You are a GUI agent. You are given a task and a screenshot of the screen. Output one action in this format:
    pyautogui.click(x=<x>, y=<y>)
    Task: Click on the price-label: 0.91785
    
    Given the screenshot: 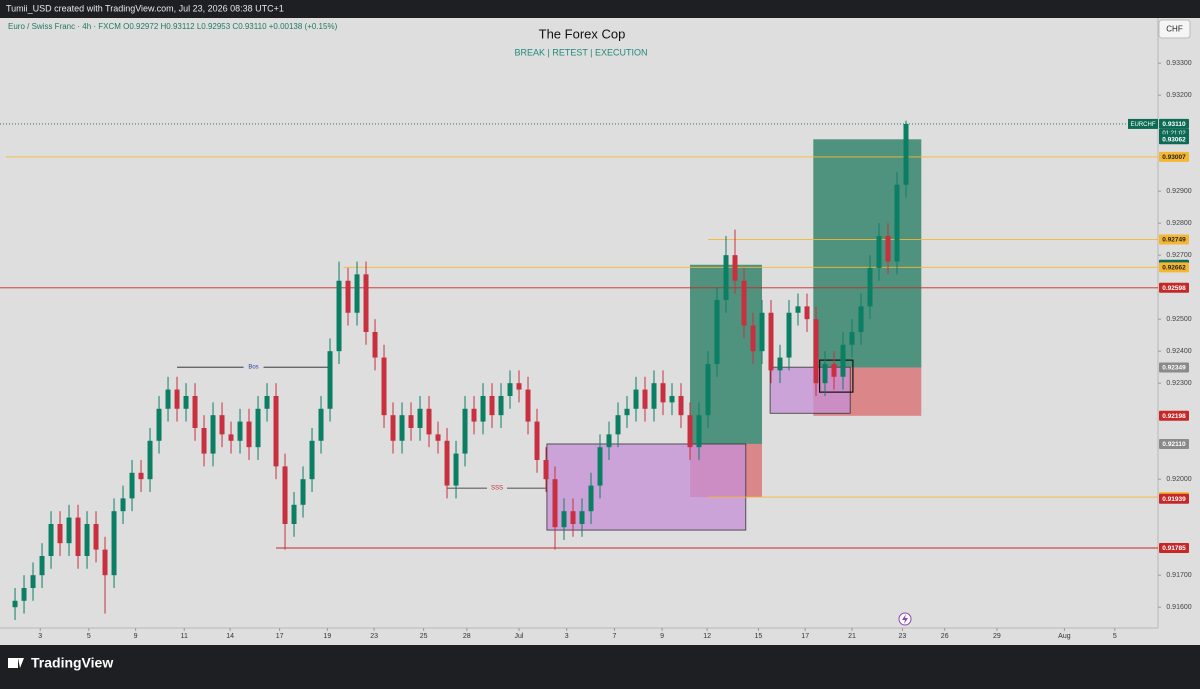 What is the action you would take?
    pyautogui.click(x=1174, y=548)
    